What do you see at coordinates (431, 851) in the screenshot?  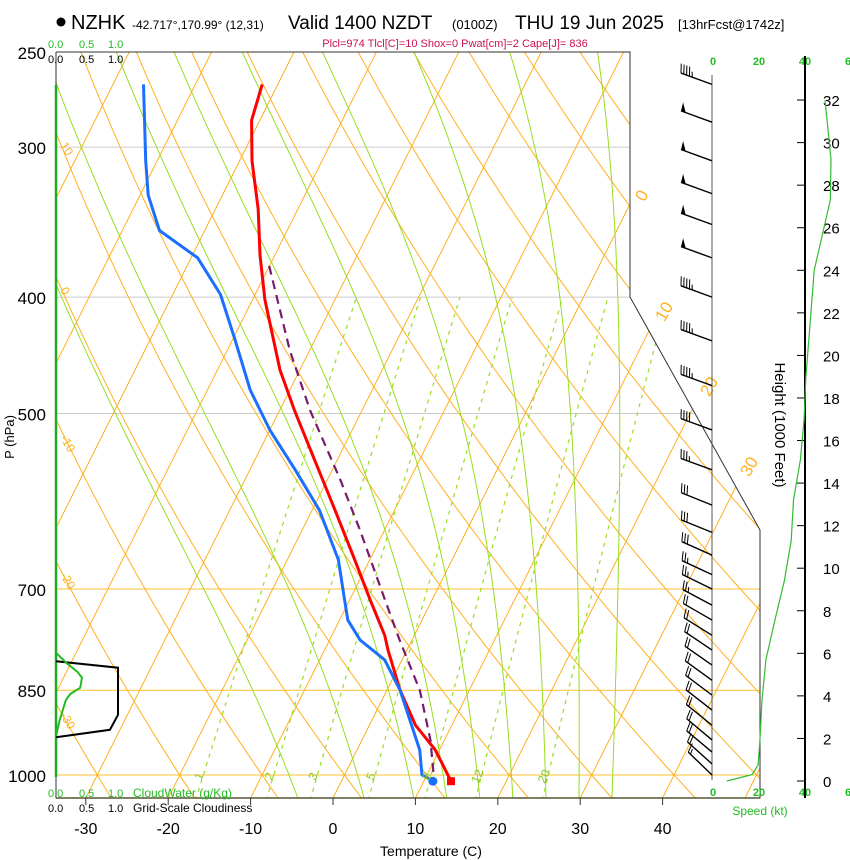 I see `x-axis-label: Temperature (C)` at bounding box center [431, 851].